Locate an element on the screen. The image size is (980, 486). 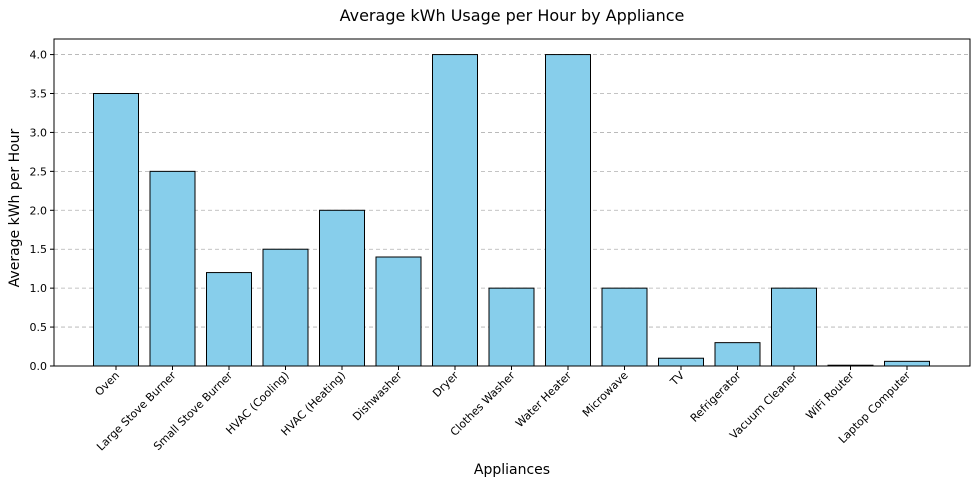
bar-dishwasher is located at coordinates (398, 311).